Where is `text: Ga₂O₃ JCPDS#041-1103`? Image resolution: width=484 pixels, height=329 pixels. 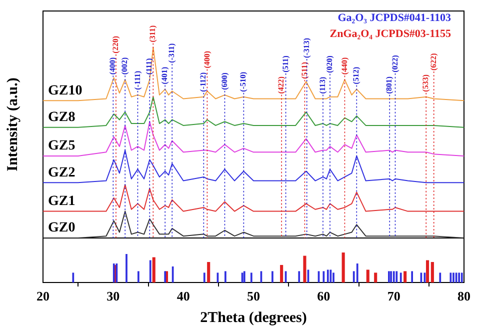 text: Ga₂O₃ JCPDS#041-1103 is located at coordinates (393, 18).